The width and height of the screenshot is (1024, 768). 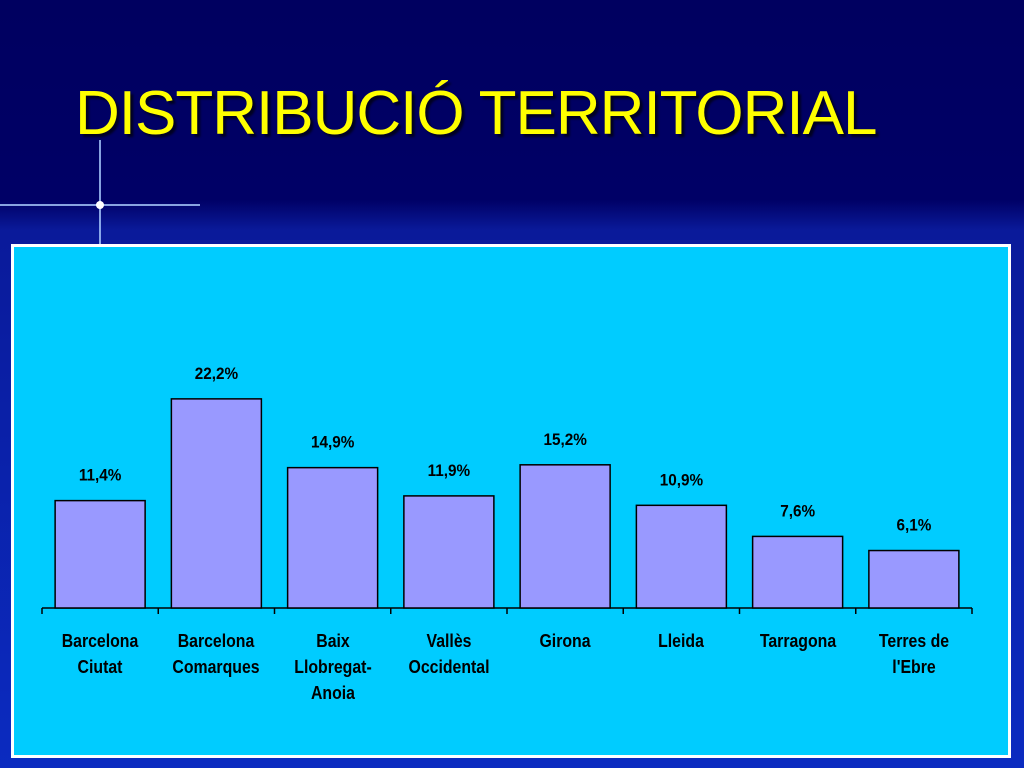 What do you see at coordinates (332, 442) in the screenshot?
I see `value-label: 14,9%` at bounding box center [332, 442].